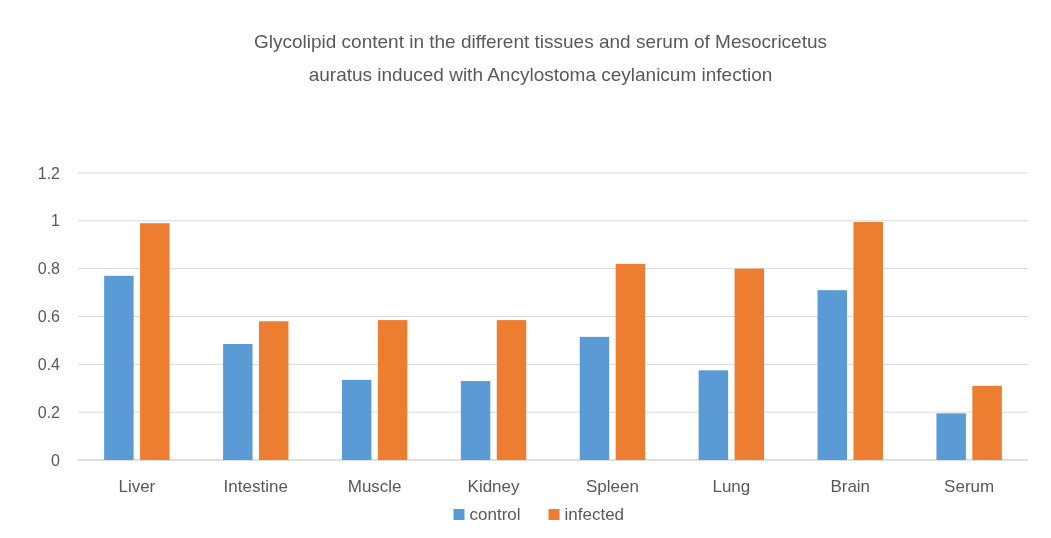 The width and height of the screenshot is (1051, 538). What do you see at coordinates (137, 486) in the screenshot?
I see `x-tick-label: Liver` at bounding box center [137, 486].